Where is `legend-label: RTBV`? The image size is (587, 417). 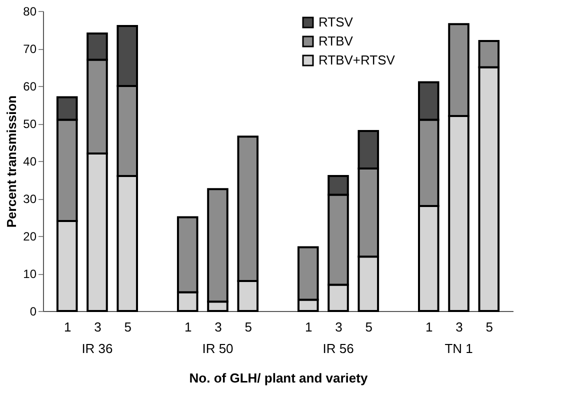 legend-label: RTBV is located at coordinates (336, 41).